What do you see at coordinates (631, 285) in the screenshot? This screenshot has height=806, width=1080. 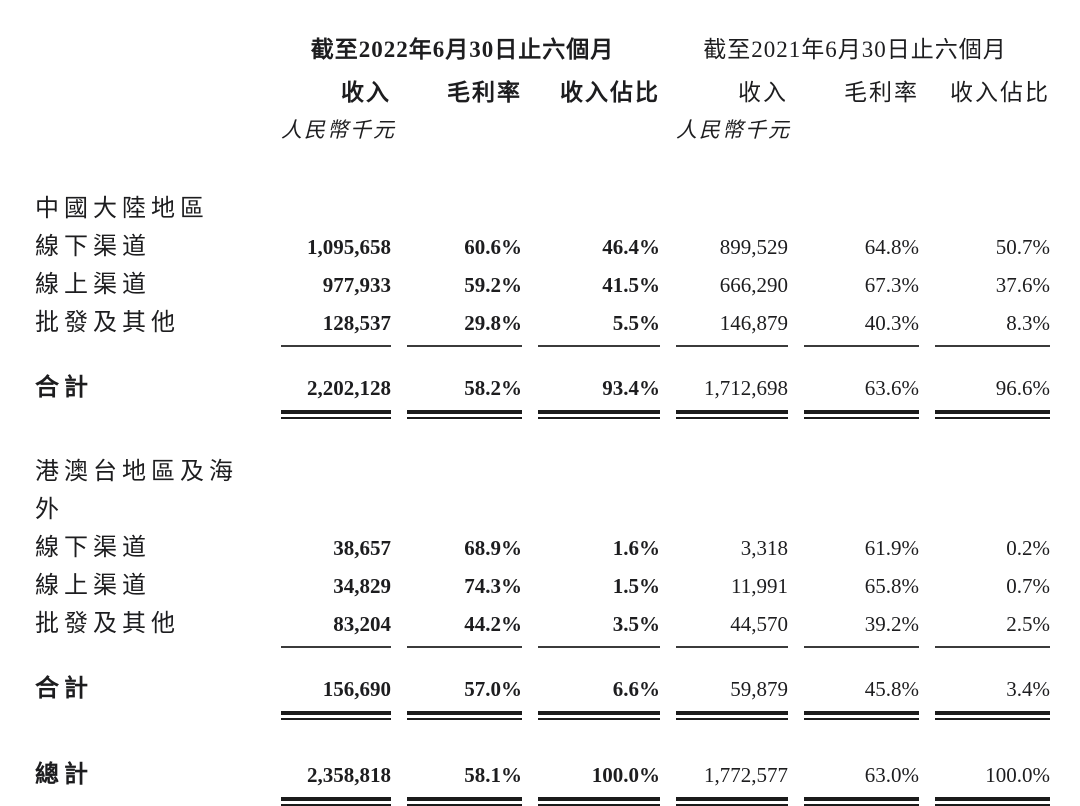 I see `revenue-share-2022-cell: 41.5%` at bounding box center [631, 285].